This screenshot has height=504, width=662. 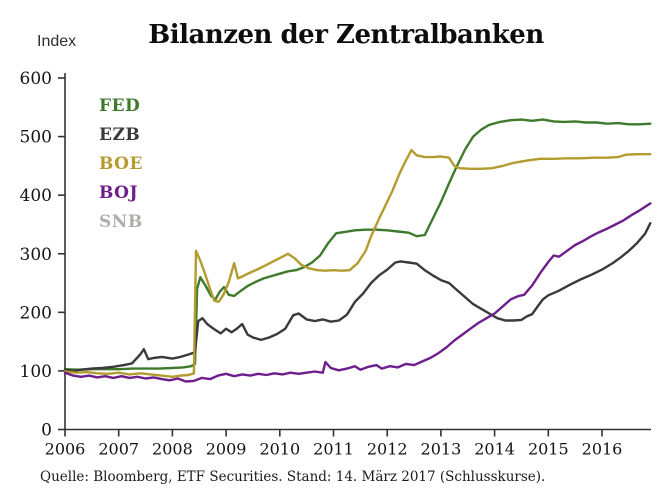 What do you see at coordinates (118, 449) in the screenshot?
I see `x-tick-label: 2007` at bounding box center [118, 449].